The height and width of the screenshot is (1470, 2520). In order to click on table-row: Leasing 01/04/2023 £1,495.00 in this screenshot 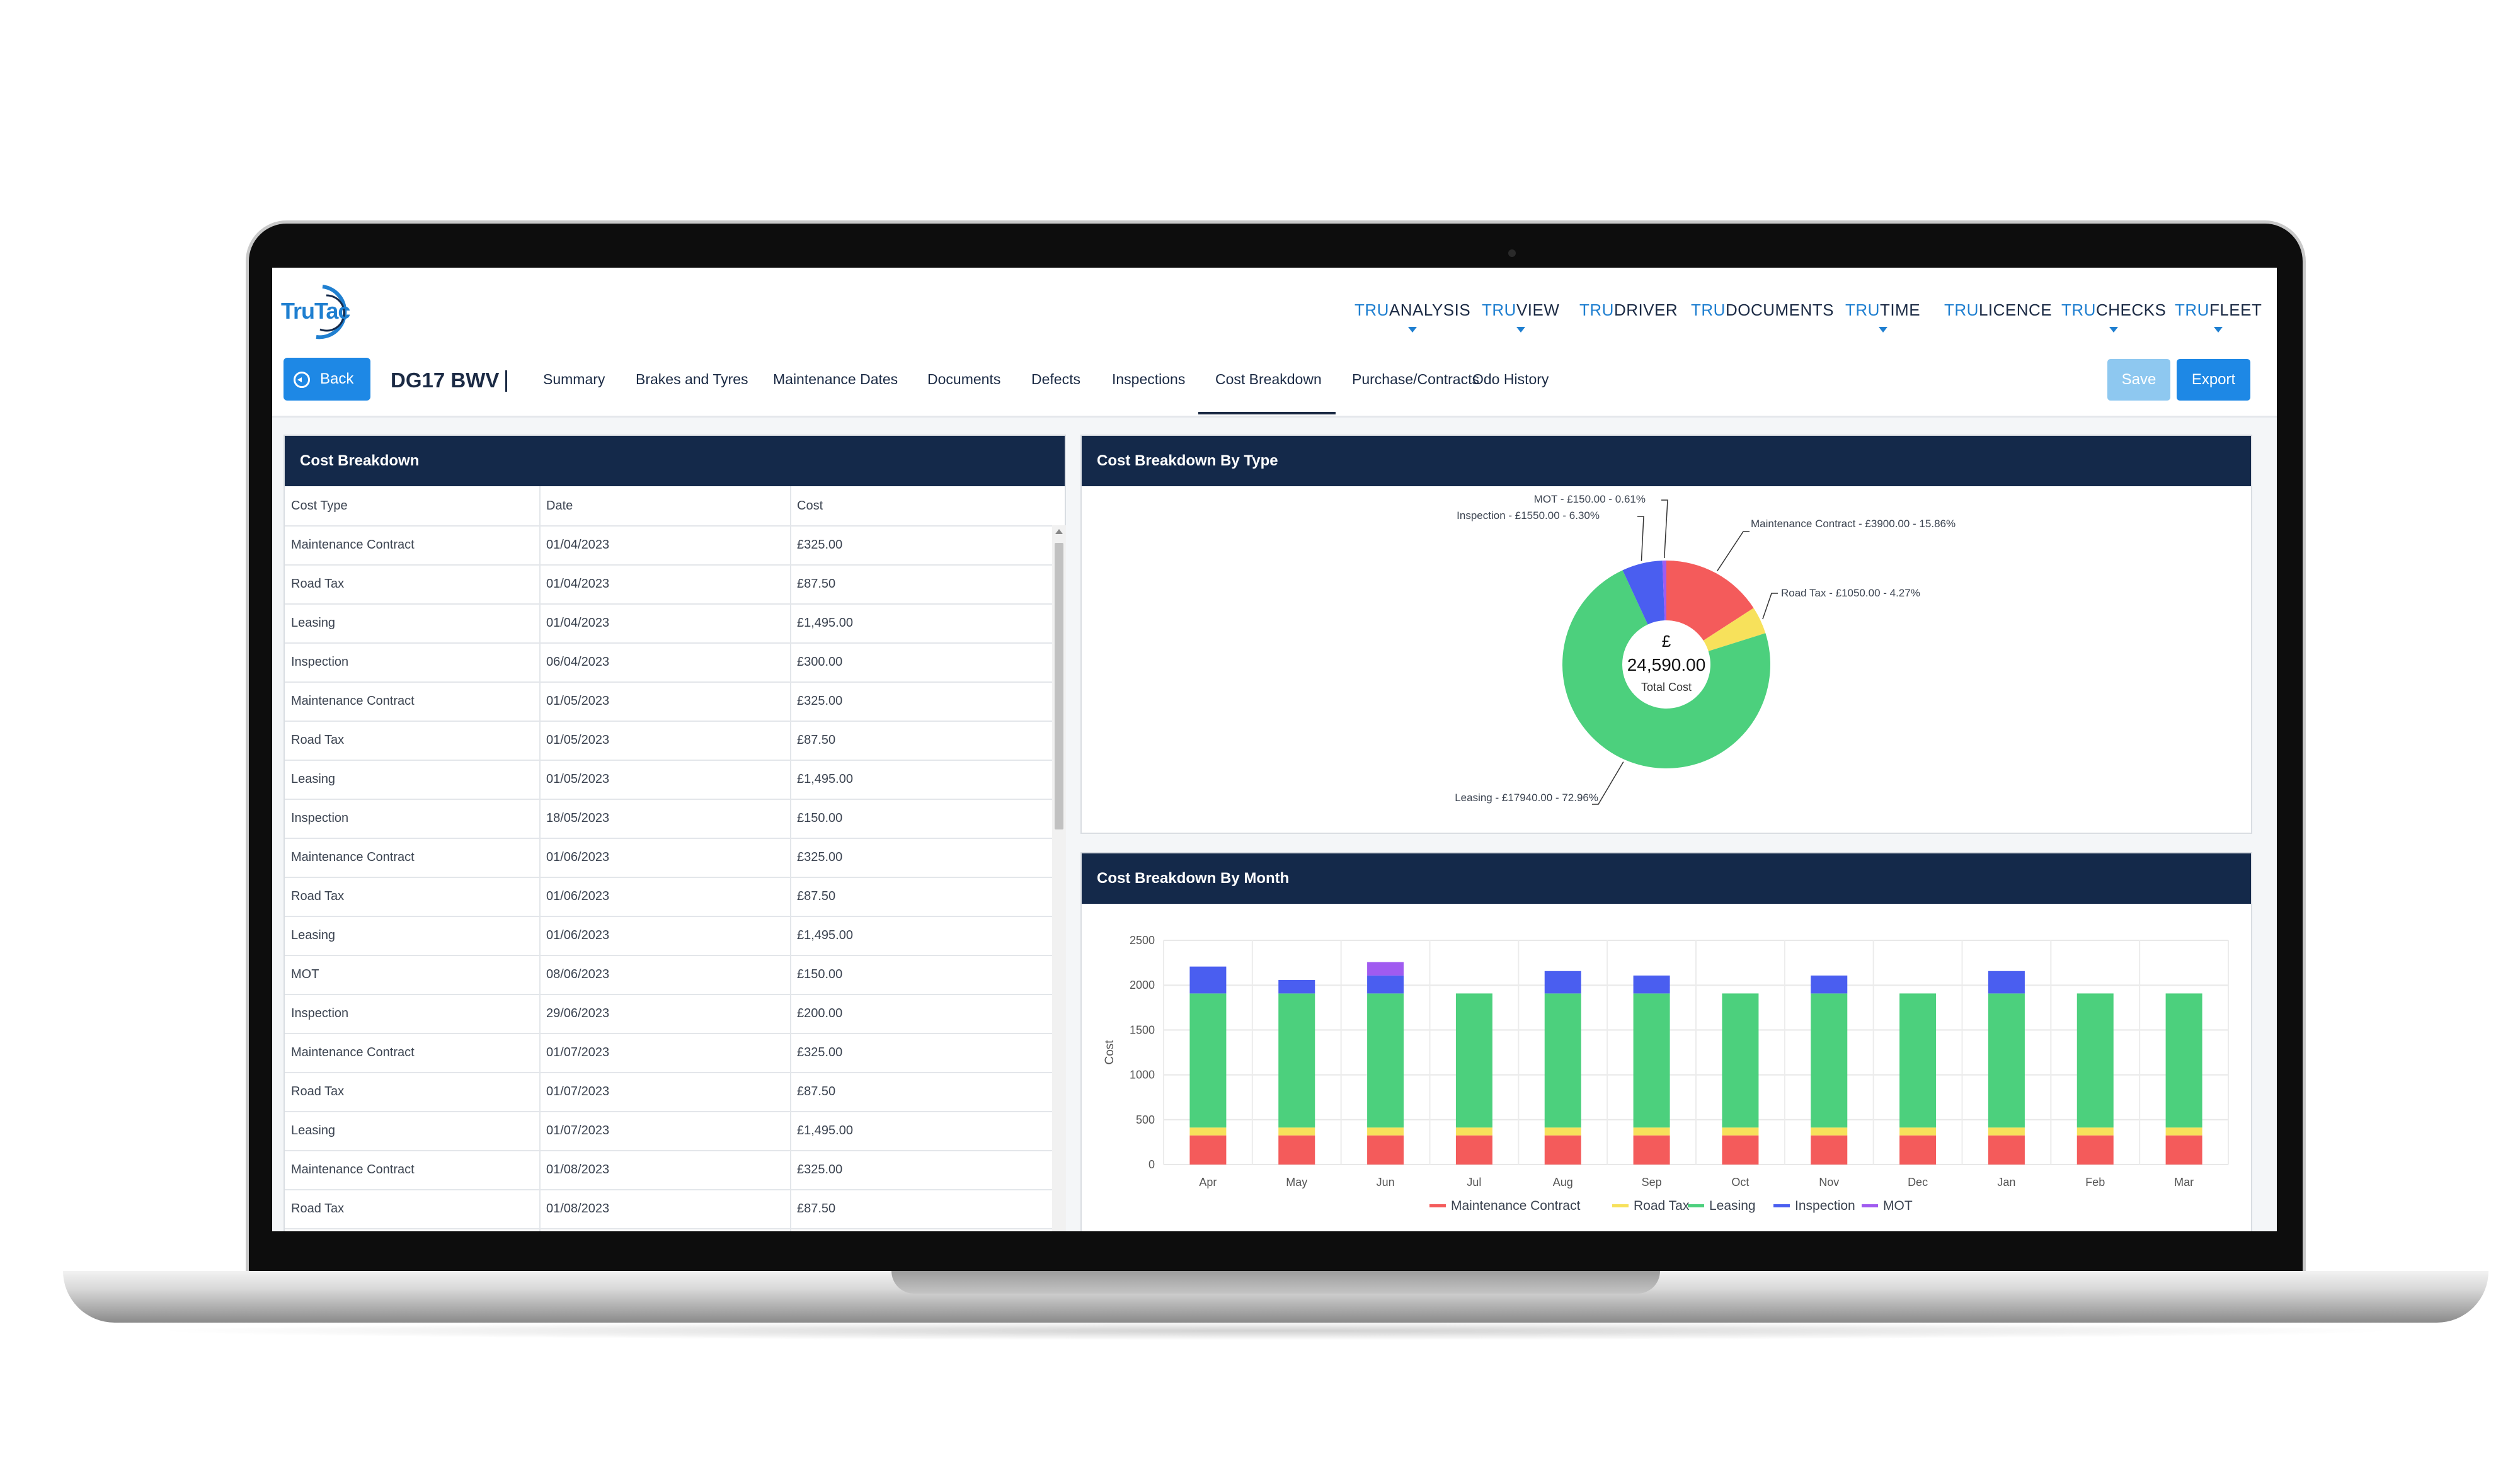, I will do `click(668, 623)`.